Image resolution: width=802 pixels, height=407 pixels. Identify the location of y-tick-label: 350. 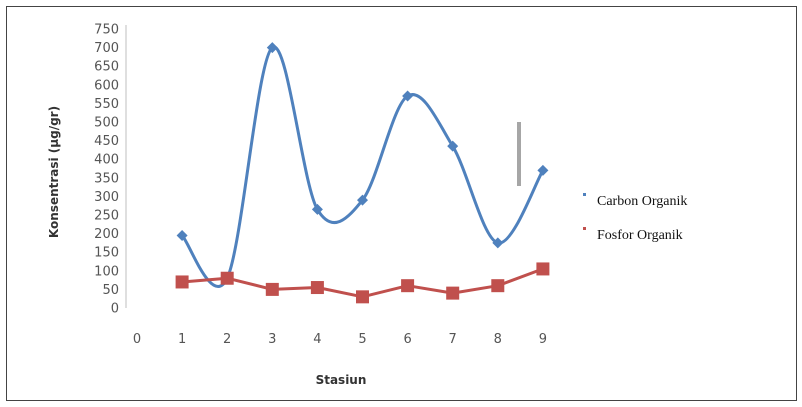
(106, 178).